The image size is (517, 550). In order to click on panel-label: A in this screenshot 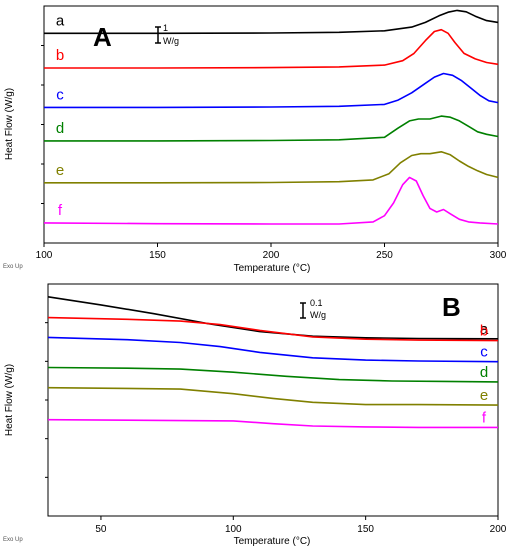, I will do `click(102, 37)`.